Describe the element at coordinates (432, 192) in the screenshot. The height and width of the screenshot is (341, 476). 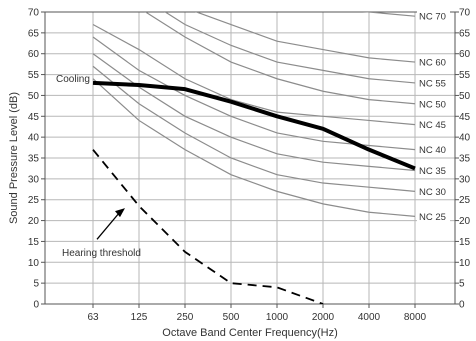
I see `nc-30-label: NC 30` at that location.